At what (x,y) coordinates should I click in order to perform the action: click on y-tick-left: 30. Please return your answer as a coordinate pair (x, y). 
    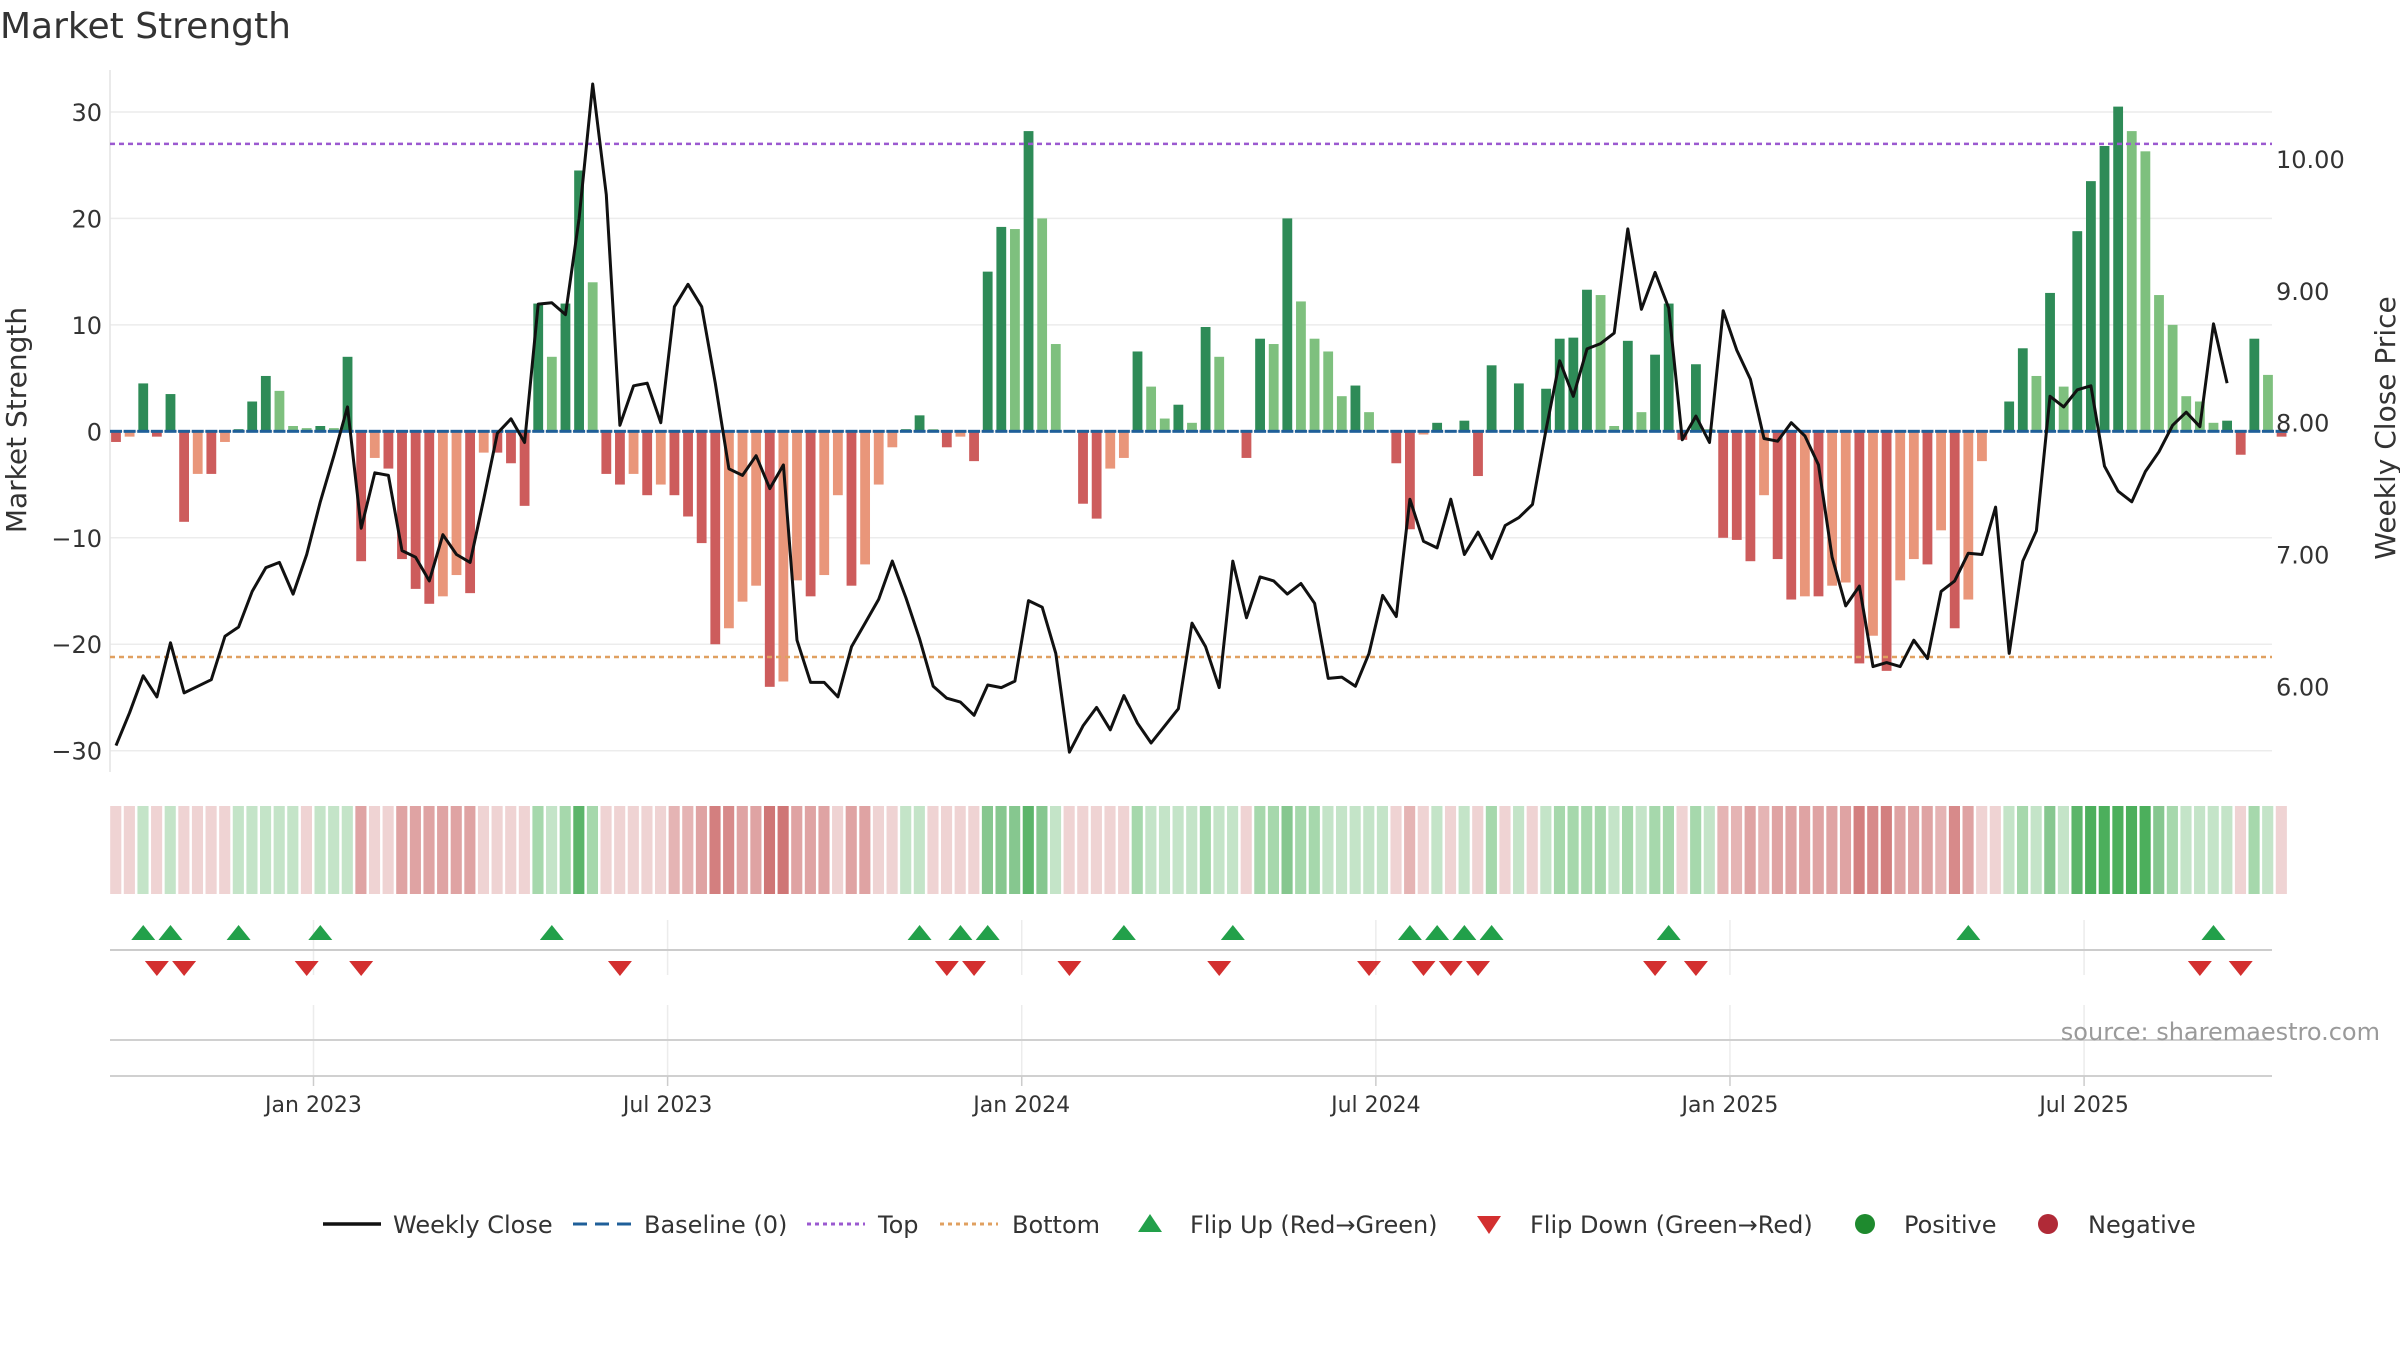
    Looking at the image, I should click on (86, 113).